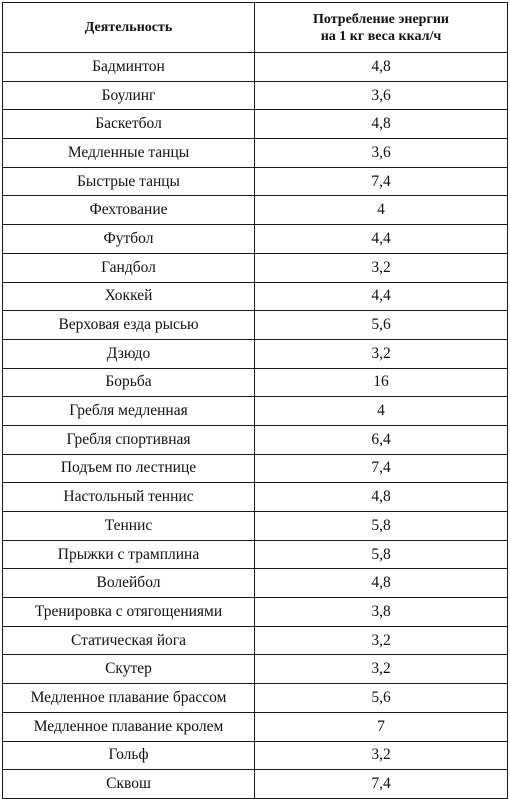 The width and height of the screenshot is (510, 799). Describe the element at coordinates (128, 669) in the screenshot. I see `activity-cell: Скутер` at that location.